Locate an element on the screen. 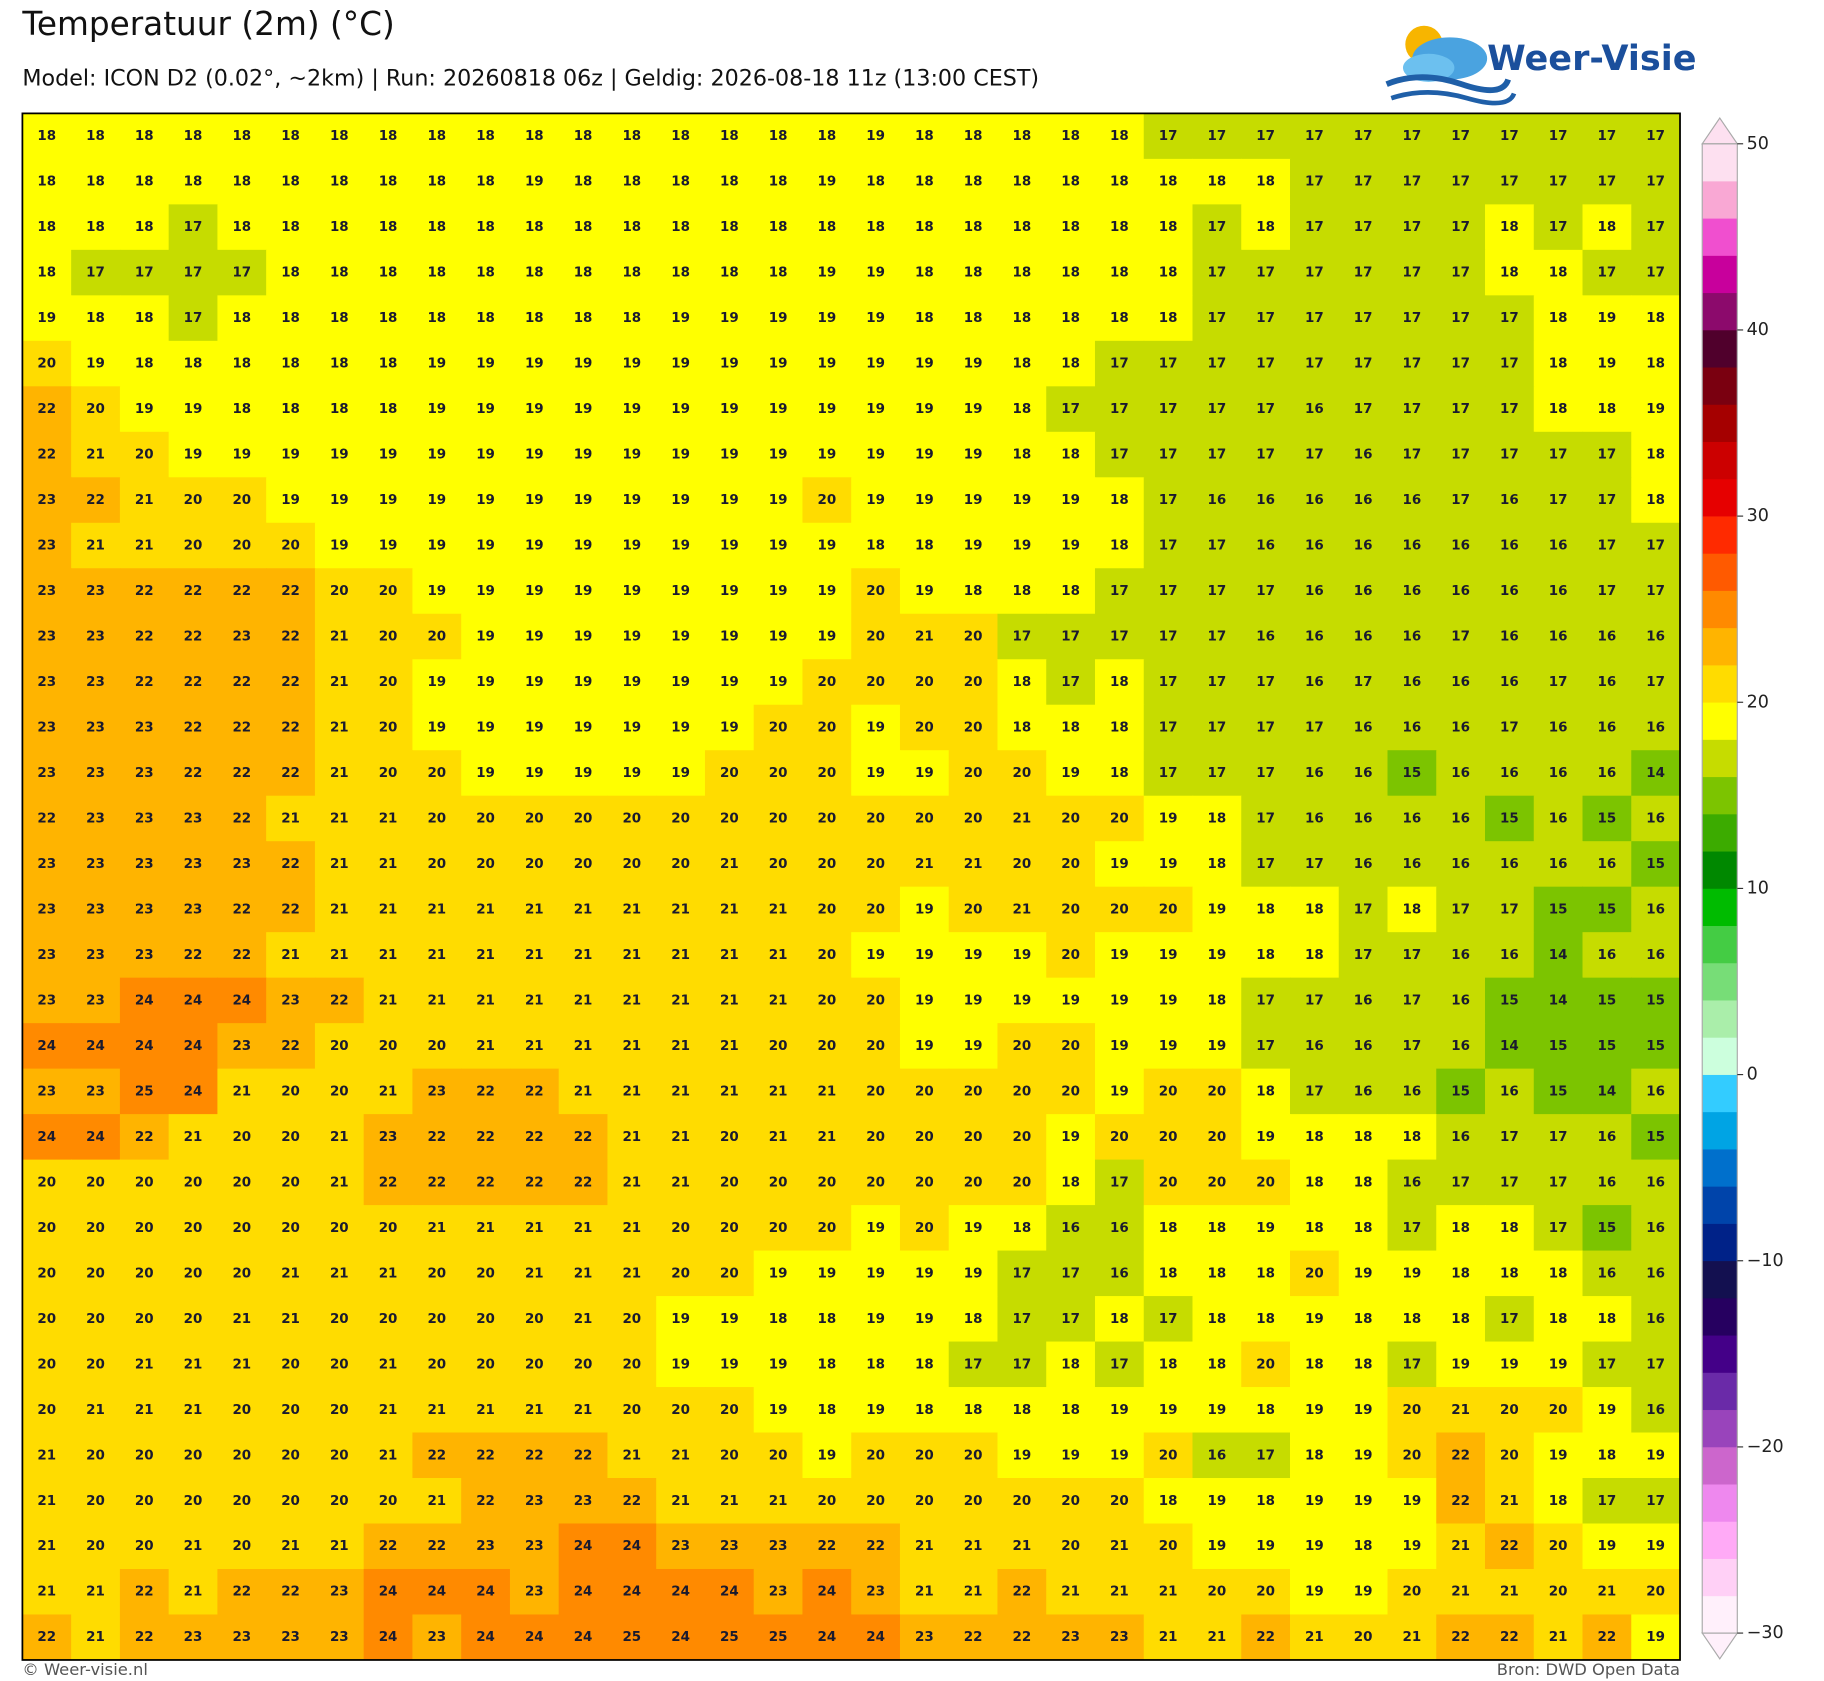  temperature-label: 15 is located at coordinates (1607, 1000).